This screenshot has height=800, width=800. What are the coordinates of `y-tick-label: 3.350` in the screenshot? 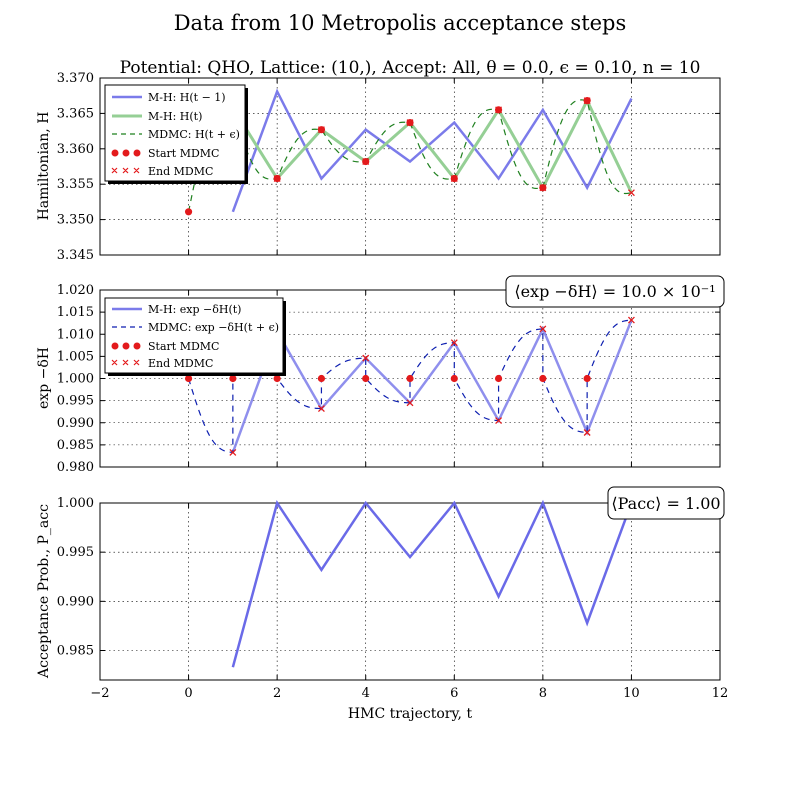 It's located at (75, 220).